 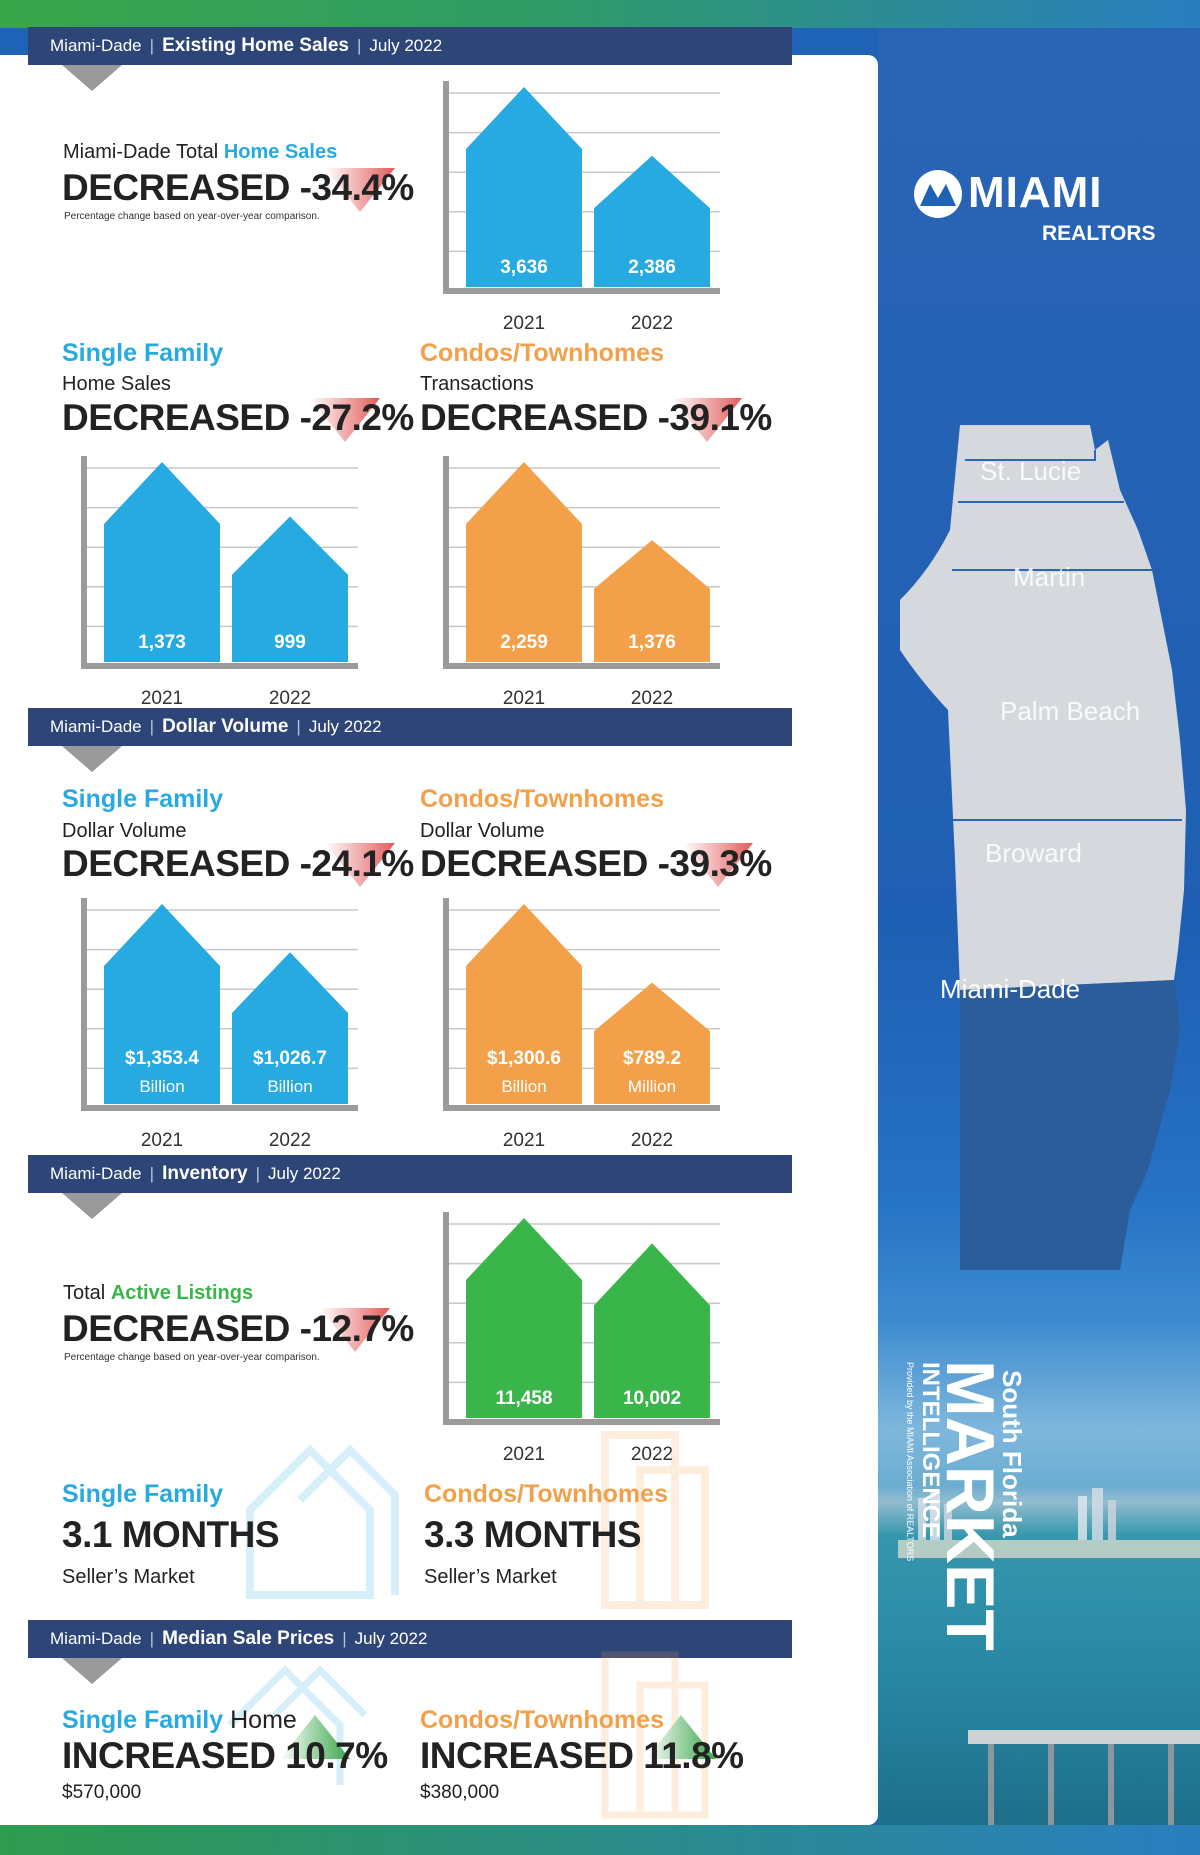 I want to click on chart-data-label: $789.2, so click(x=652, y=1058).